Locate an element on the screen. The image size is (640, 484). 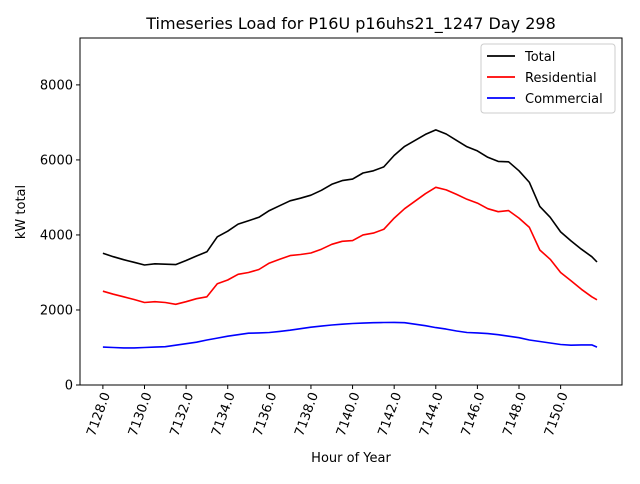
legend-label-residential: Residential is located at coordinates (561, 78).